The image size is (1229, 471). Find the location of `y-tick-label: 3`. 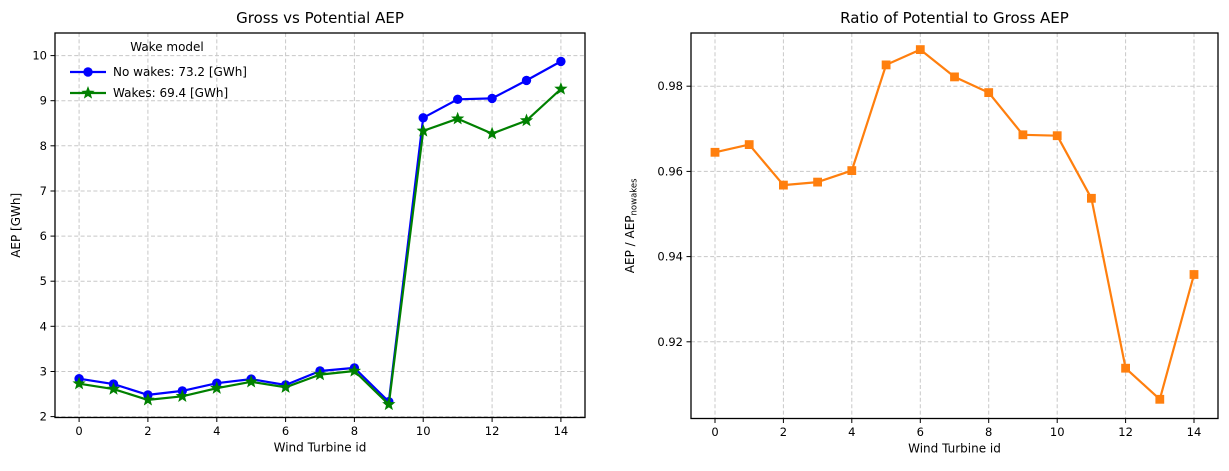

y-tick-label: 3 is located at coordinates (43, 372).